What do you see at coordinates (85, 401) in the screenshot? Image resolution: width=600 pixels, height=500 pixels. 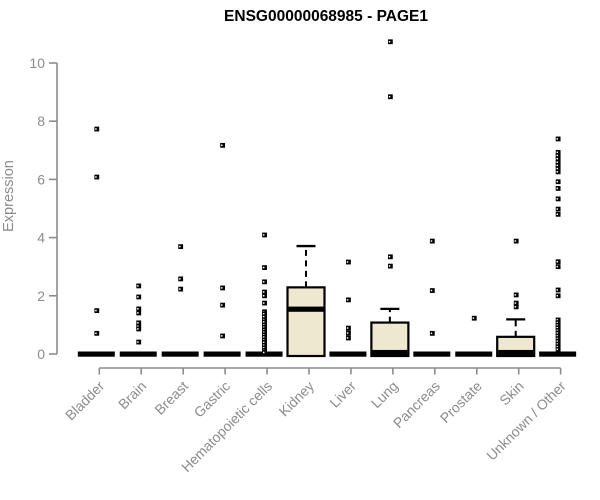 I see `x-tick-label: Bladder` at bounding box center [85, 401].